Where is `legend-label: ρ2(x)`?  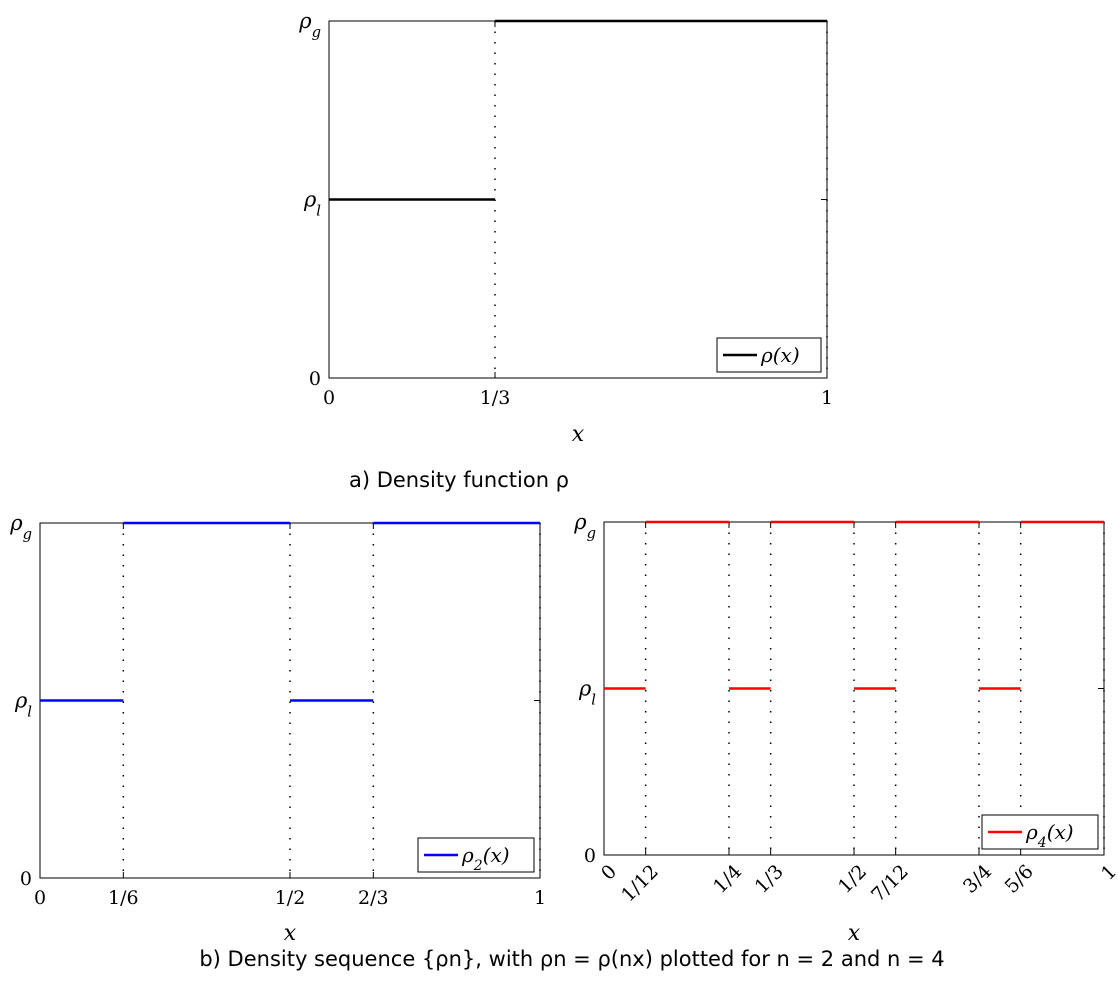 legend-label: ρ2(x) is located at coordinates (485, 858).